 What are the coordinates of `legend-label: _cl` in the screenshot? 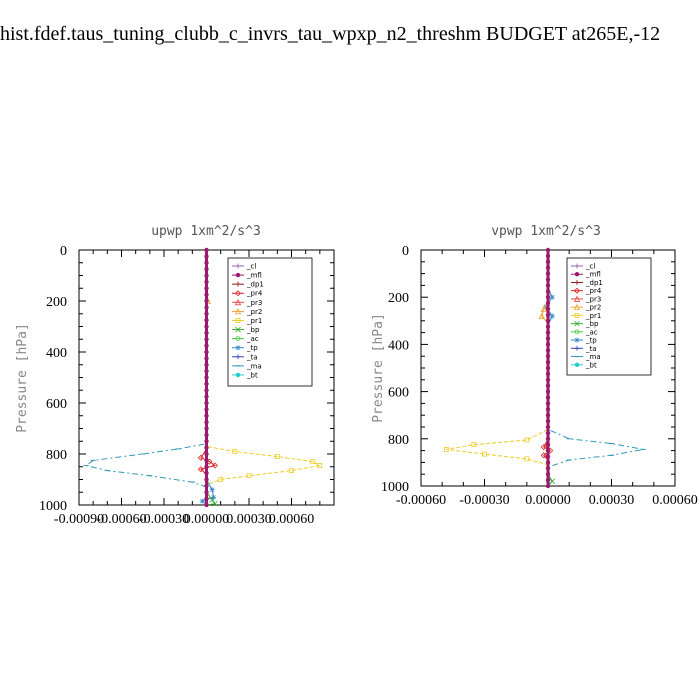 It's located at (251, 267).